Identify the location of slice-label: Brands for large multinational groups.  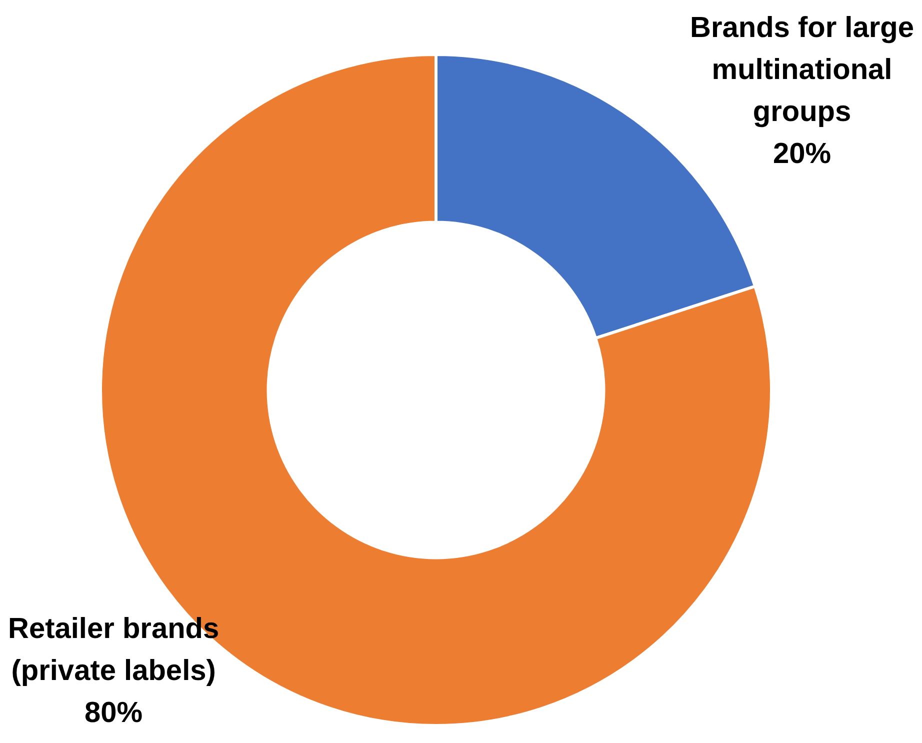
(802, 70).